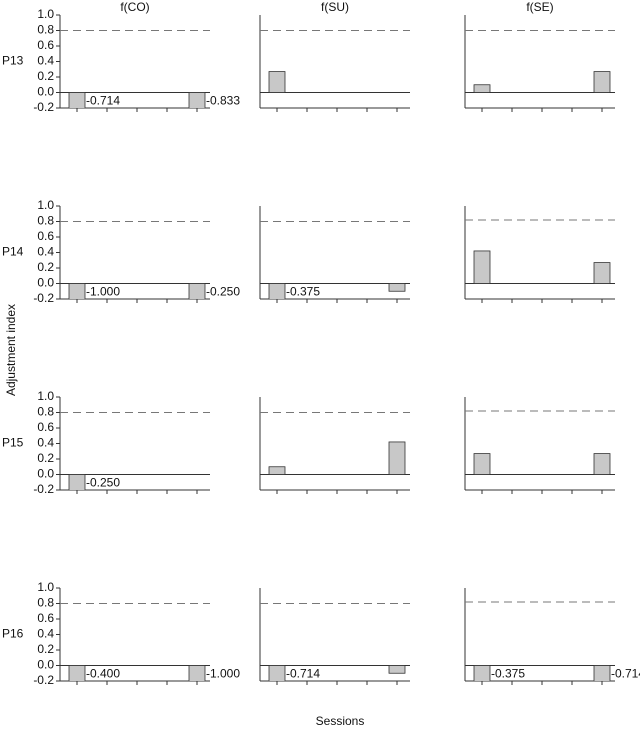 This screenshot has width=640, height=731. What do you see at coordinates (223, 100) in the screenshot?
I see `data-label: -0.833` at bounding box center [223, 100].